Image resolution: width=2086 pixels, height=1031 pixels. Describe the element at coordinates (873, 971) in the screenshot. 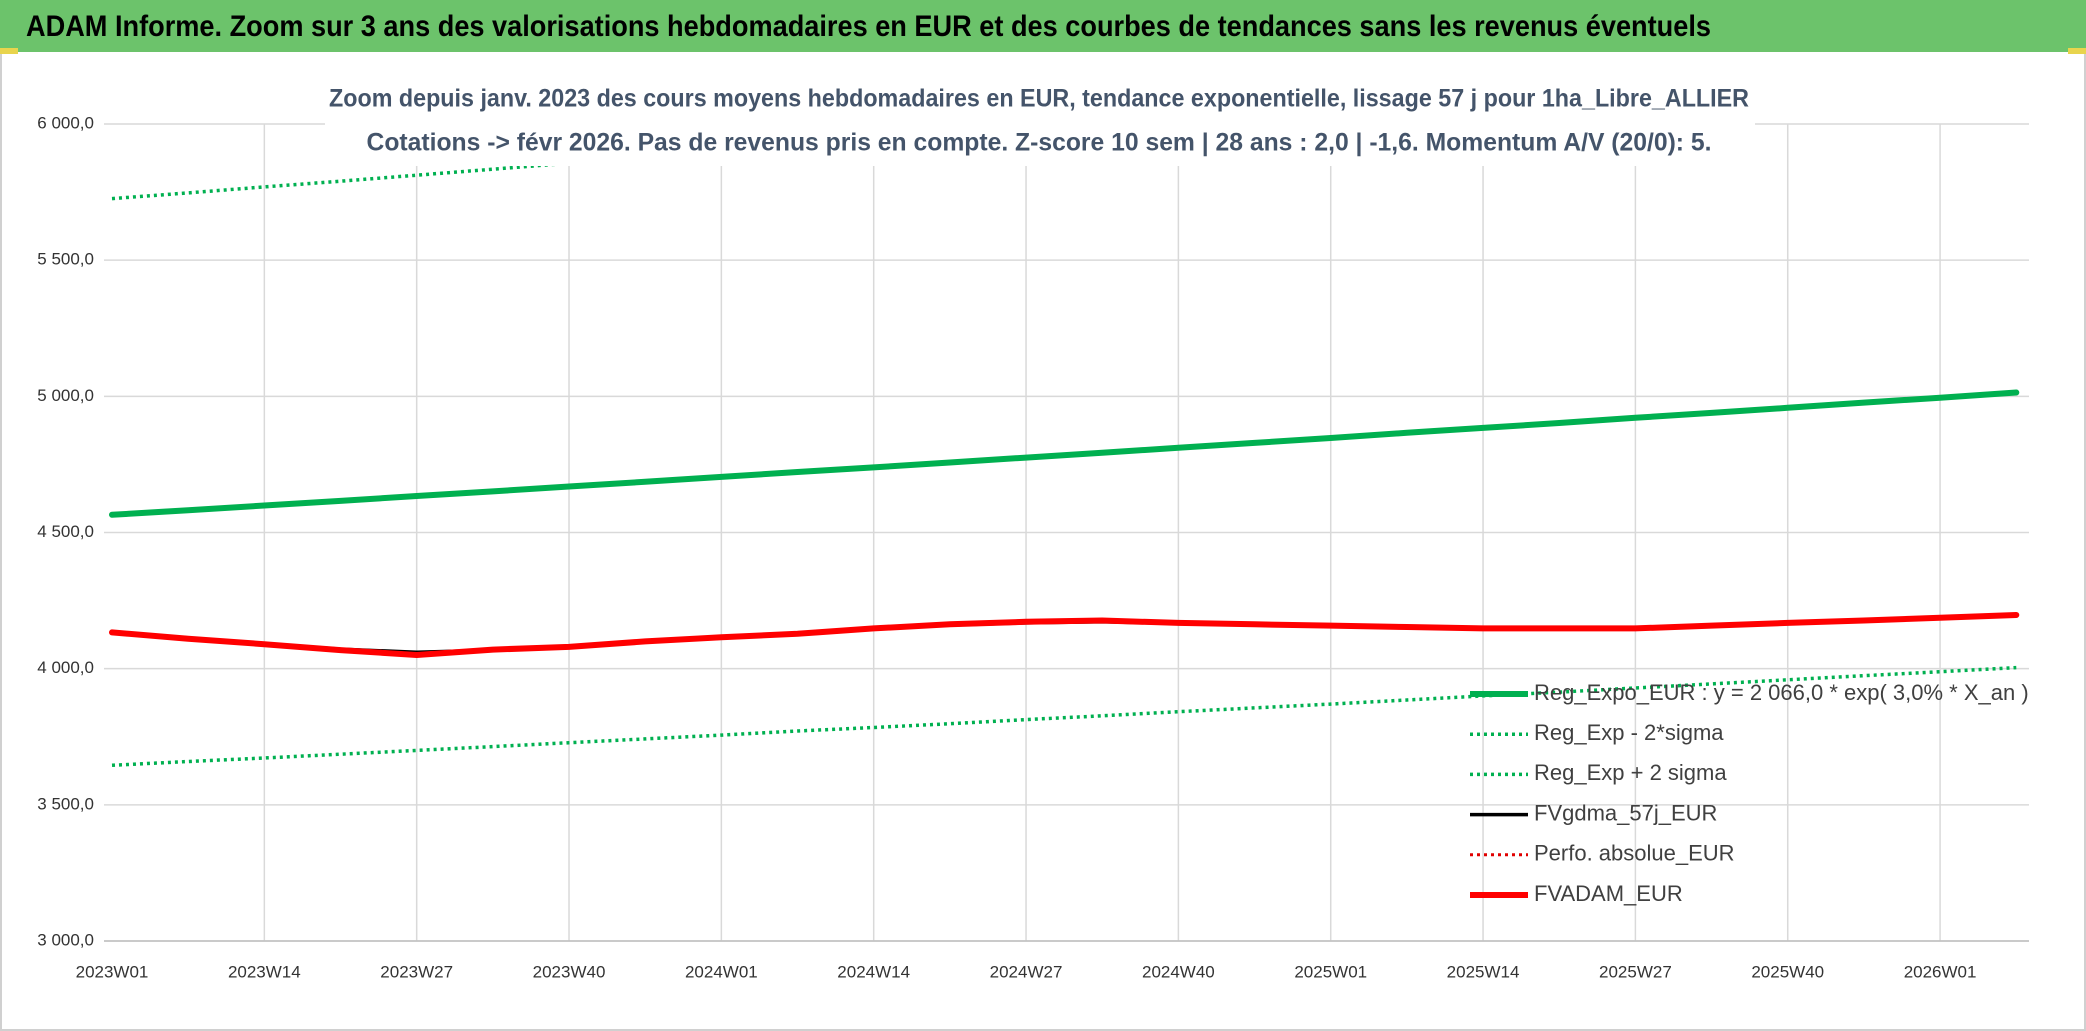

I see `x-tick-label: 2024W14` at that location.